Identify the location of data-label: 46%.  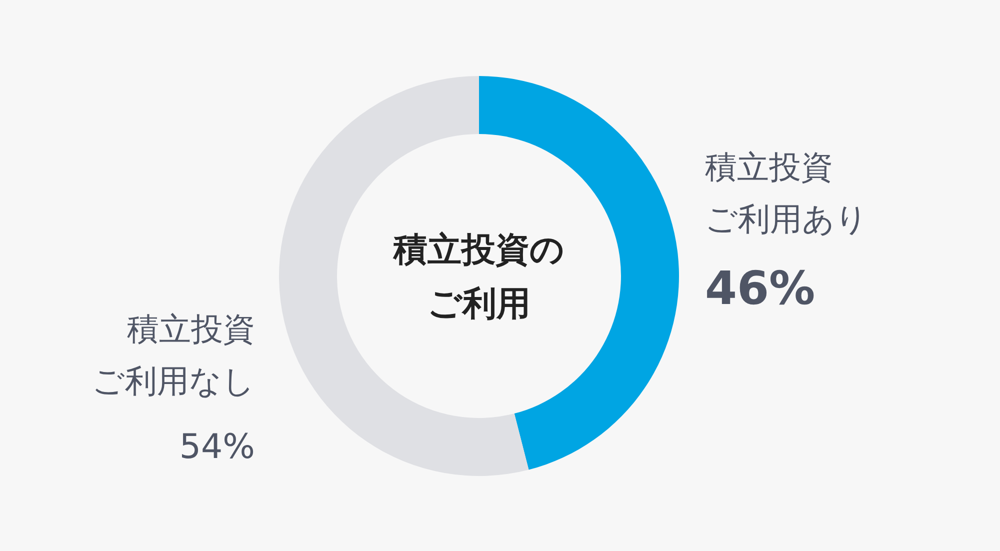
(760, 288).